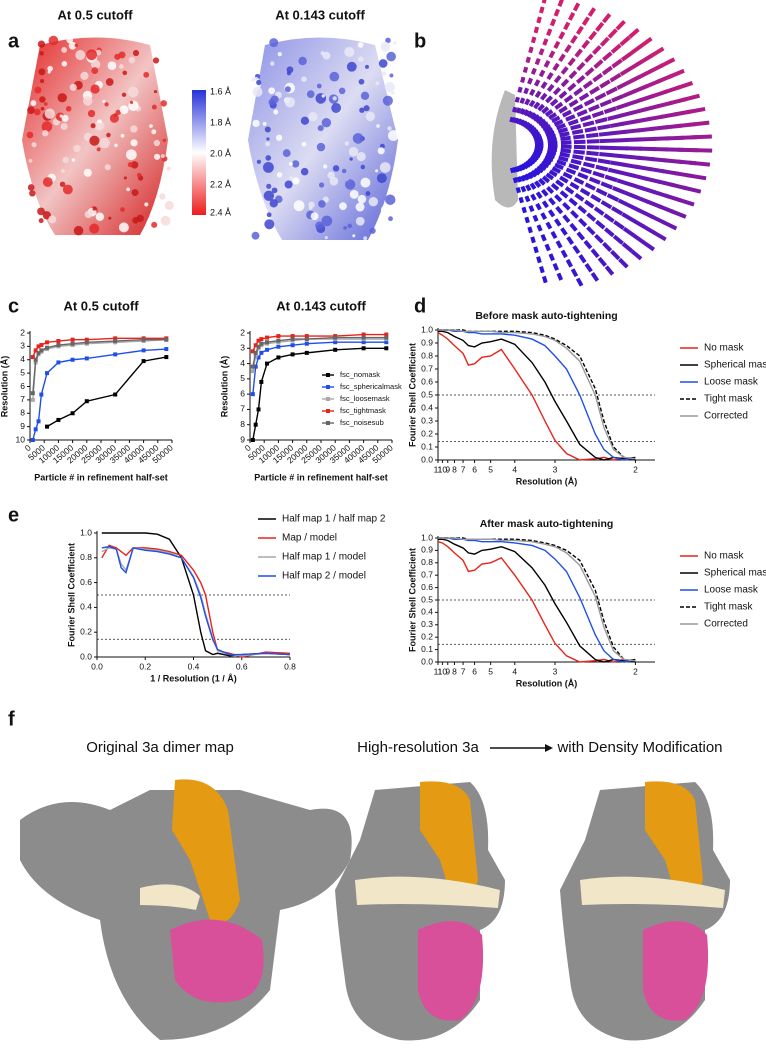  I want to click on highres-map, so click(420, 911).